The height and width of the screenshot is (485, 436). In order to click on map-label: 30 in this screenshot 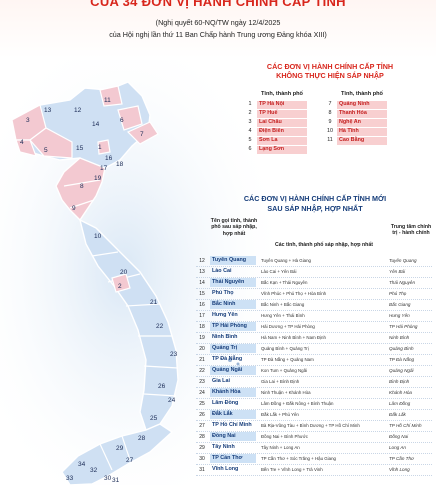, I will do `click(108, 478)`.